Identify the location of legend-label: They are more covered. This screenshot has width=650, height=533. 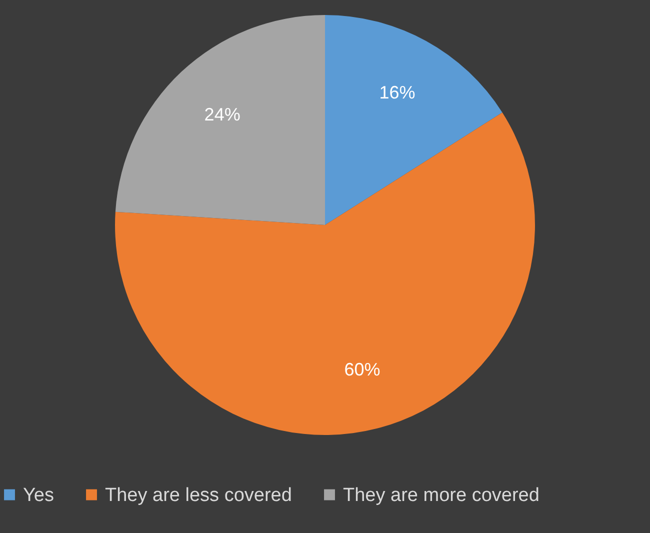
(441, 495).